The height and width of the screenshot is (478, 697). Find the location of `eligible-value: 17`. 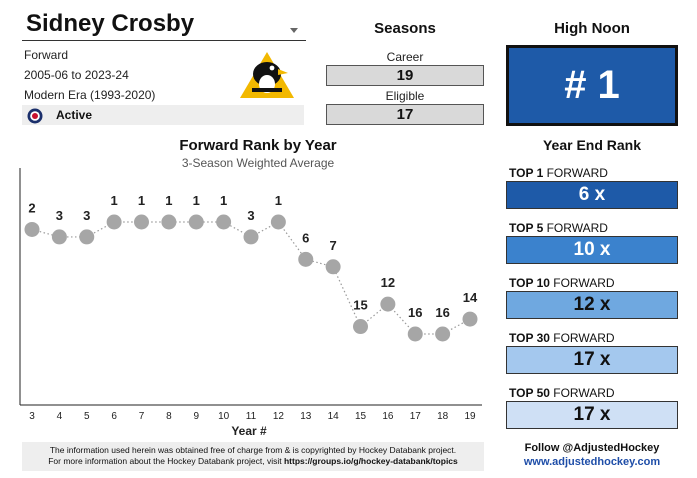

eligible-value: 17 is located at coordinates (405, 114).